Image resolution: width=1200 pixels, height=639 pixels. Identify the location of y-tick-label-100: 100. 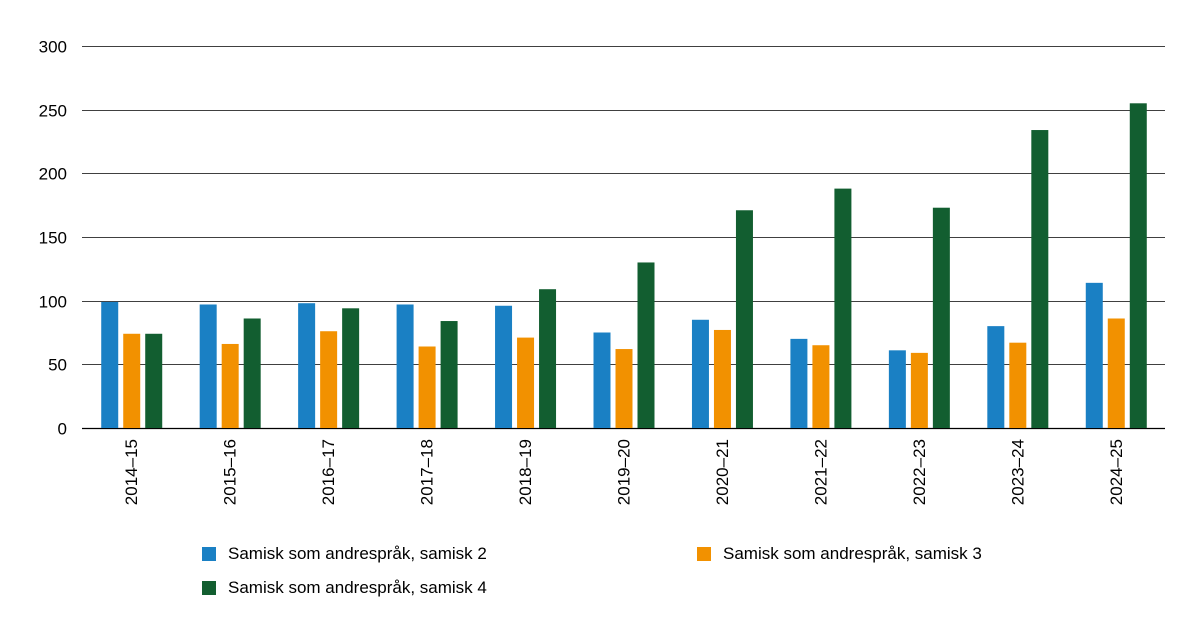
(53, 302).